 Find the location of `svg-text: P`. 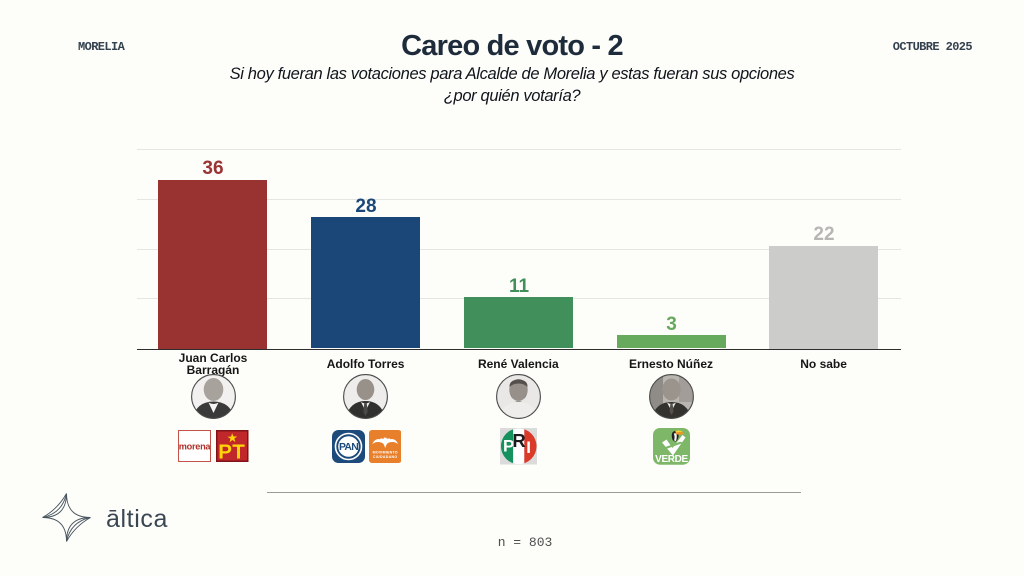

svg-text: P is located at coordinates (508, 445).